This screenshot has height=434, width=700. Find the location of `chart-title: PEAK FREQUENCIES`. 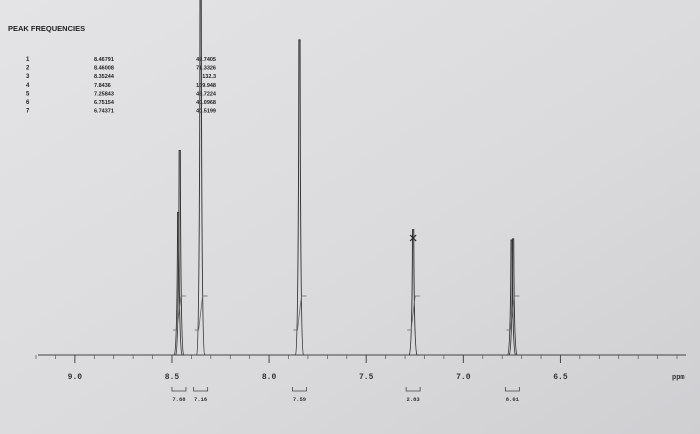

chart-title: PEAK FREQUENCIES is located at coordinates (46, 28).